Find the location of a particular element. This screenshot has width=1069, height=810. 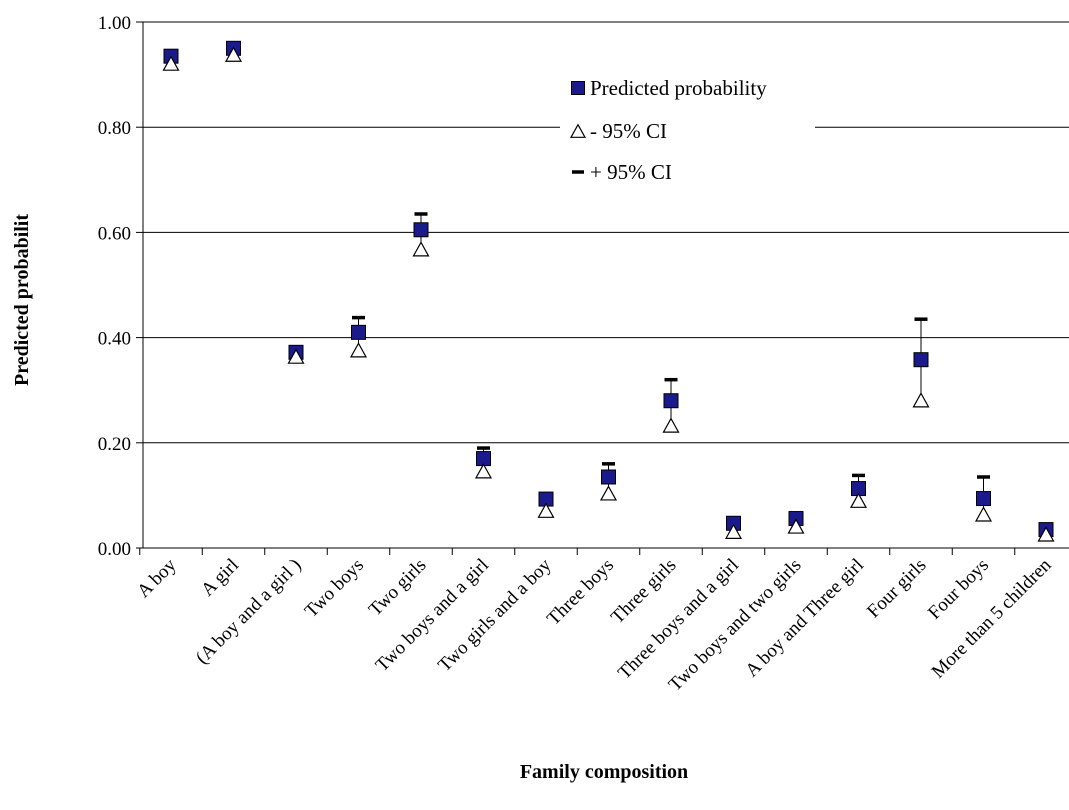

x-tick-label: Four girls is located at coordinates (896, 588).